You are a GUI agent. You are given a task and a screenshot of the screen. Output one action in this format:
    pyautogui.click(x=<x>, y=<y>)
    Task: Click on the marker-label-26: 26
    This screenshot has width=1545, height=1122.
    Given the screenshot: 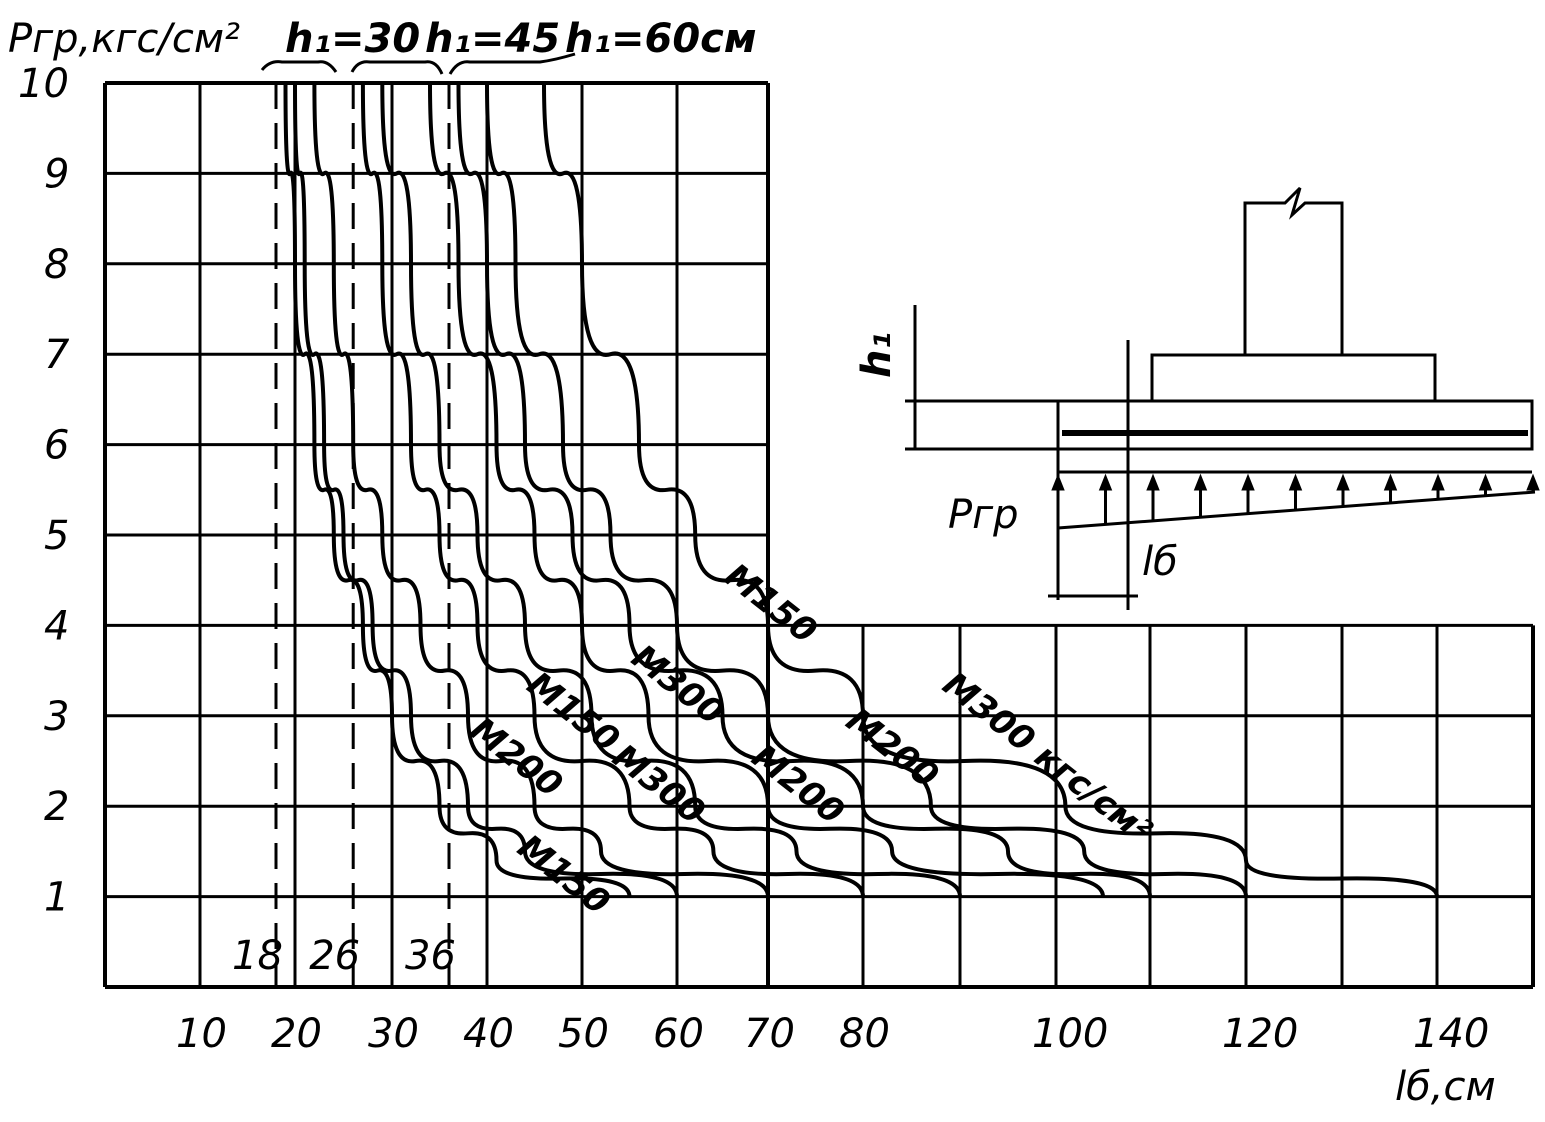 What is the action you would take?
    pyautogui.click(x=334, y=956)
    